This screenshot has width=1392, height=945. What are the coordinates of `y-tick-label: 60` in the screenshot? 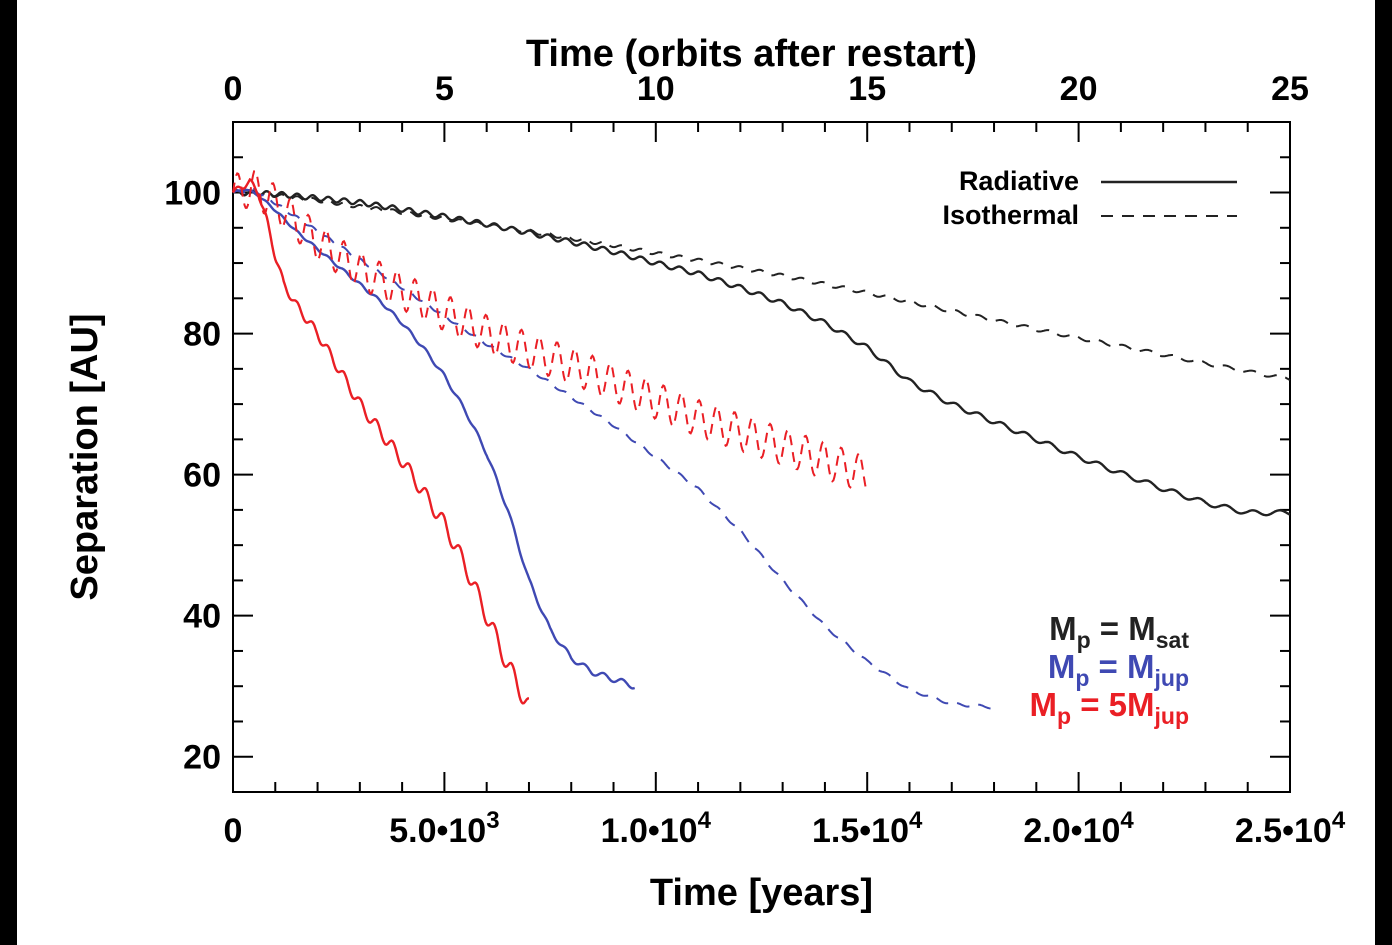 It's located at (202, 476).